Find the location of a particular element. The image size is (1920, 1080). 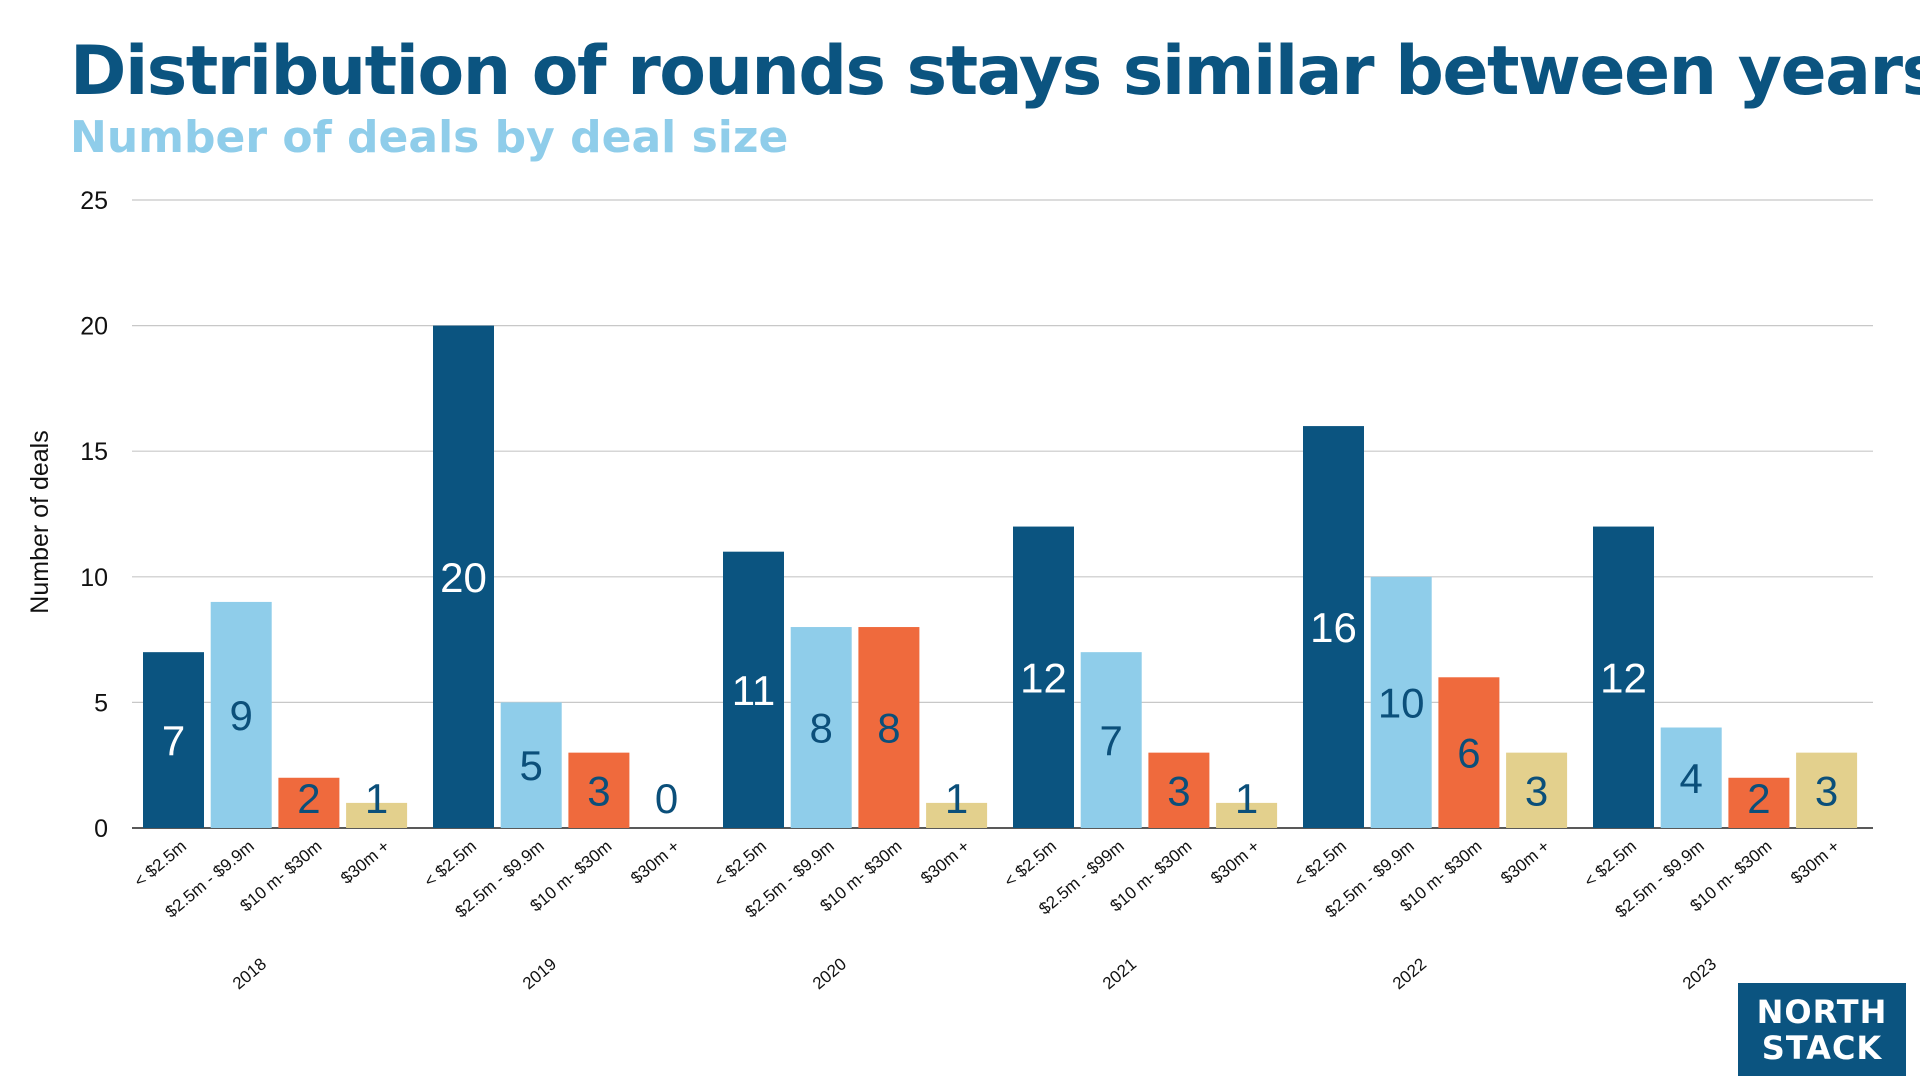

group-label: 2022 is located at coordinates (1409, 973).